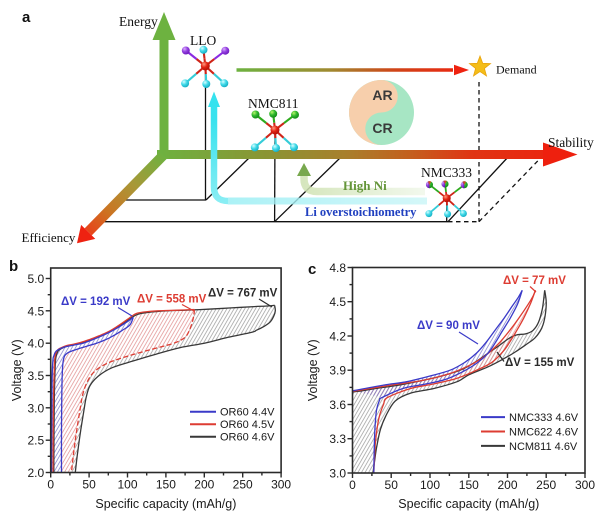 The image size is (600, 518). Describe the element at coordinates (337, 439) in the screenshot. I see `svg-text: 3.3` at that location.